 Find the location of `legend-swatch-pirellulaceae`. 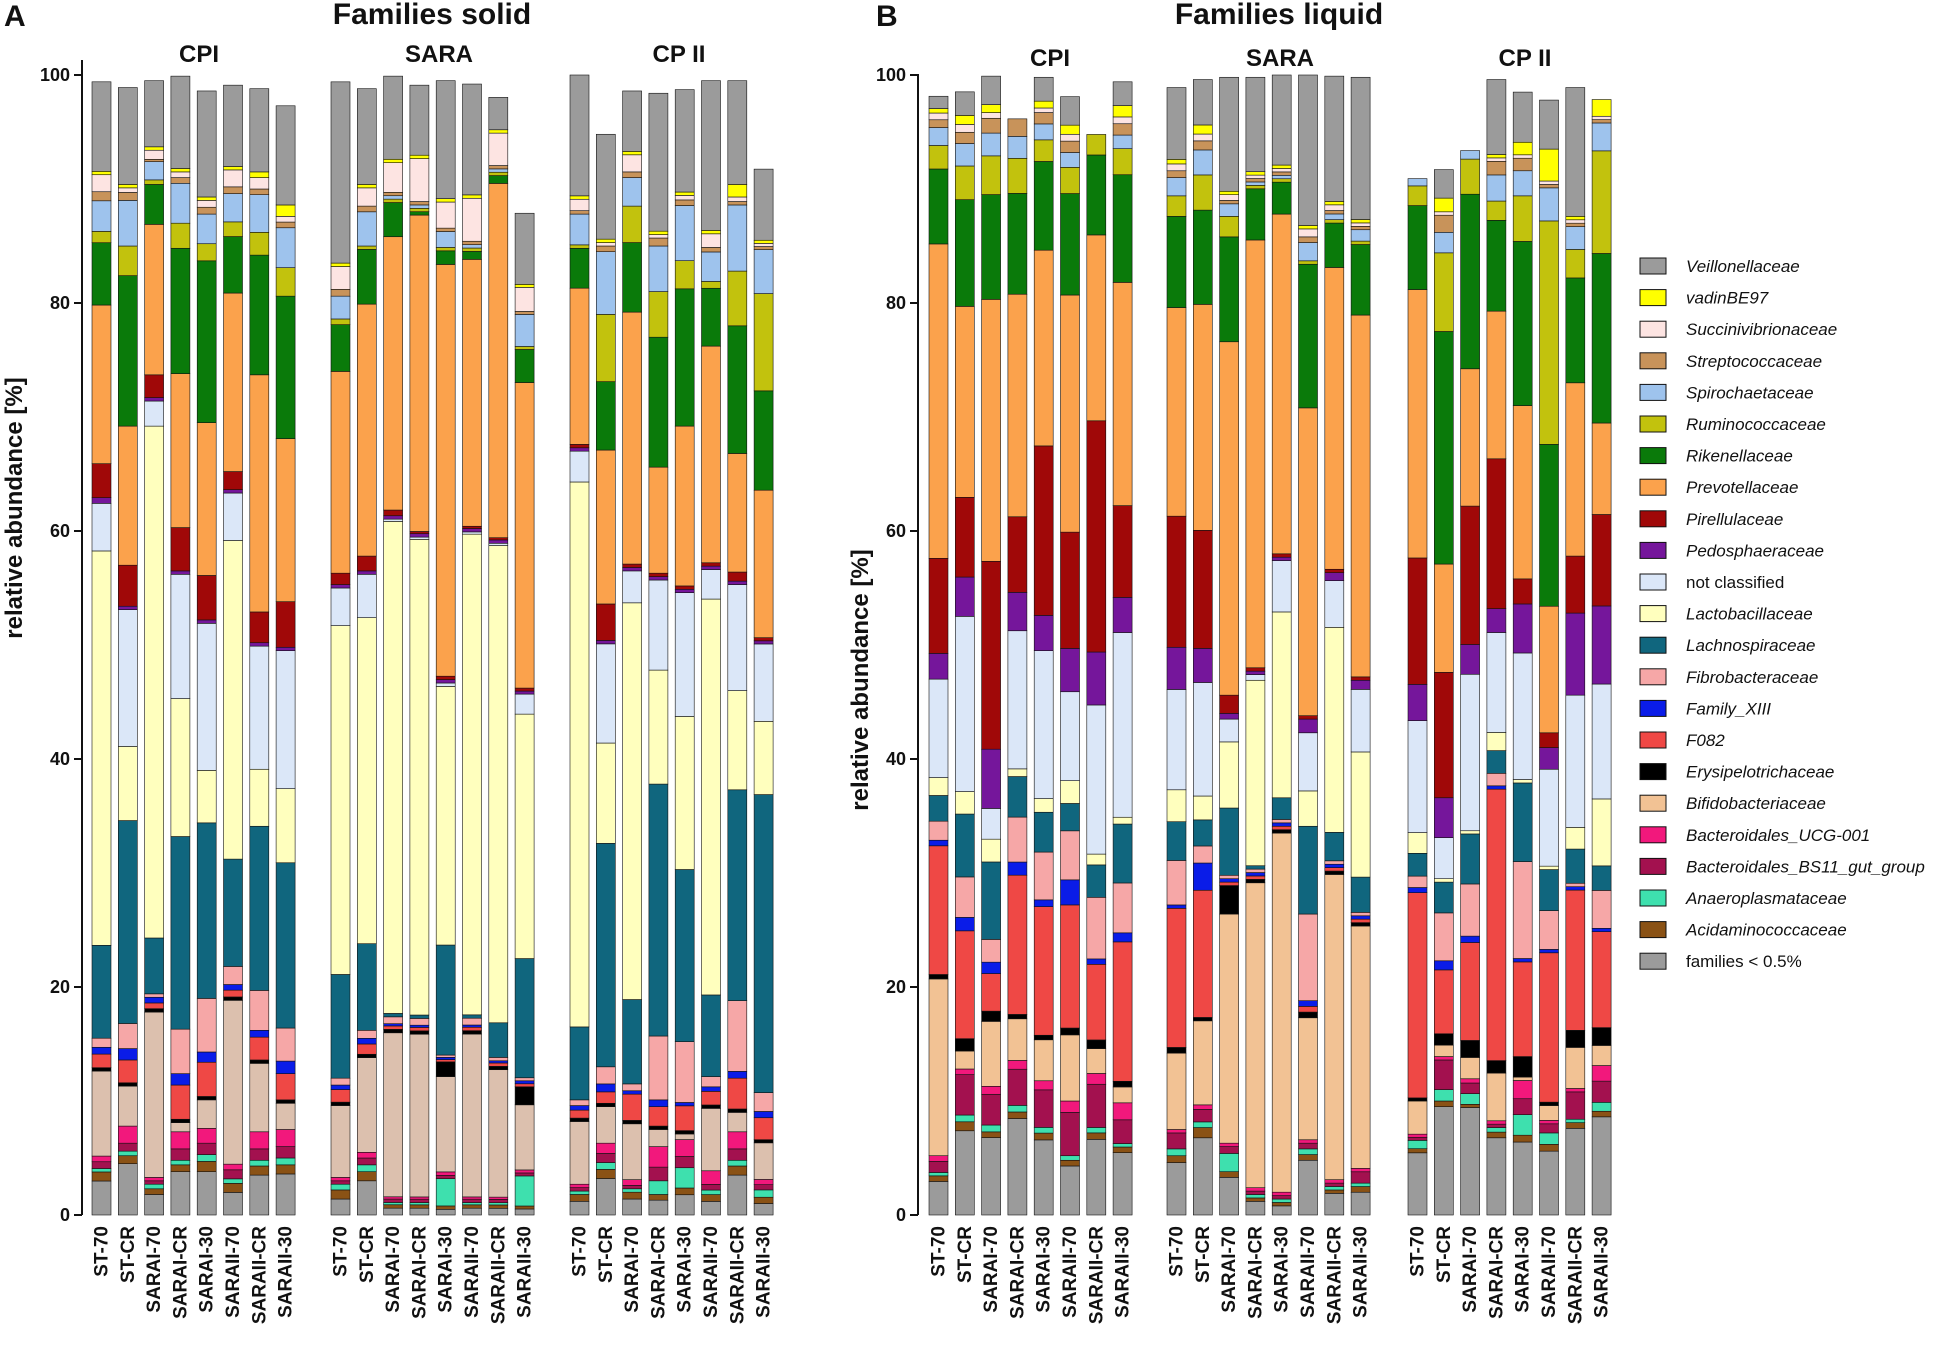

legend-swatch-pirellulaceae is located at coordinates (1653, 519).